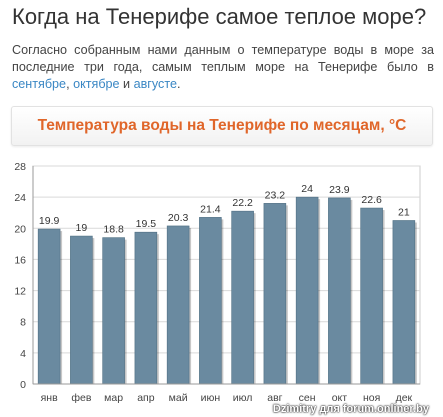 Image resolution: width=443 pixels, height=417 pixels. Describe the element at coordinates (96, 84) in the screenshot. I see `link-october: октябре` at that location.